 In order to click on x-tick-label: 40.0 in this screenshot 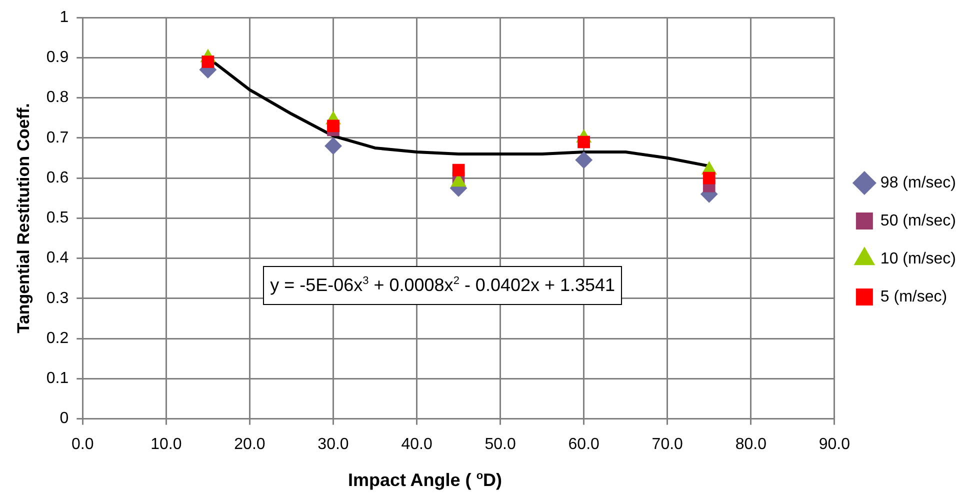, I will do `click(416, 444)`.